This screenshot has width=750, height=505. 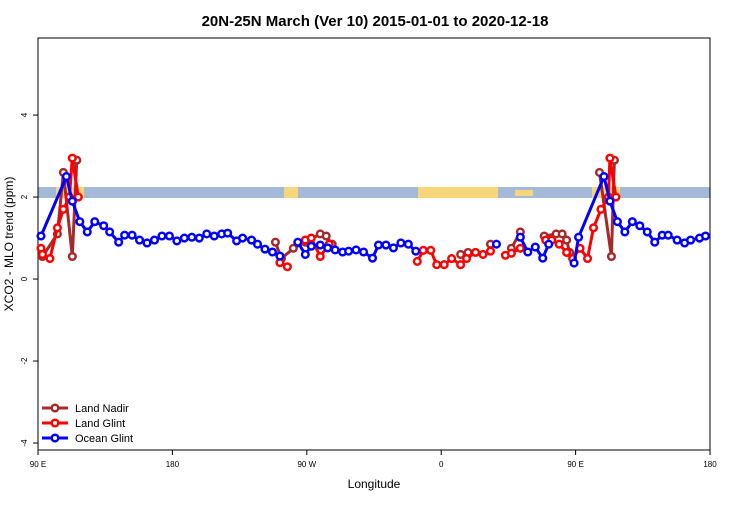 I want to click on x-tick-label: 90 W, so click(x=306, y=464).